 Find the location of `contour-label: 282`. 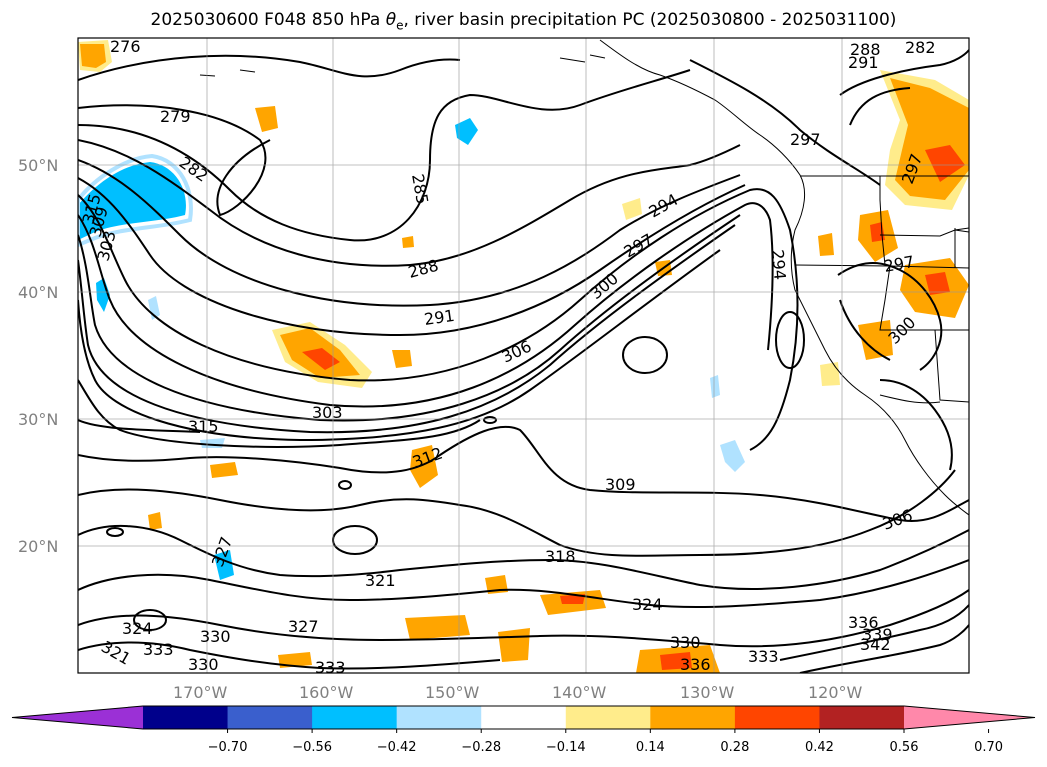

contour-label: 282 is located at coordinates (920, 47).